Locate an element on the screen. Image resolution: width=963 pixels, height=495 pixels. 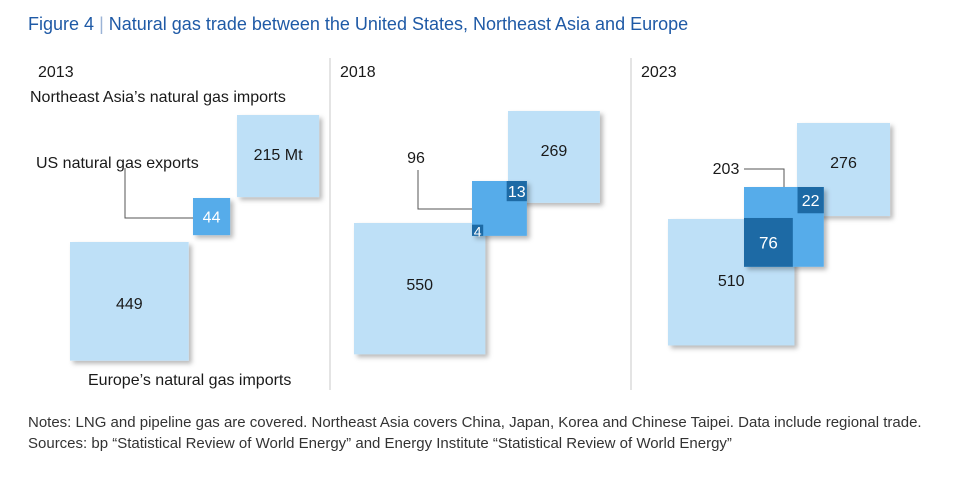
panel-2013-us-connector is located at coordinates (158, 193).